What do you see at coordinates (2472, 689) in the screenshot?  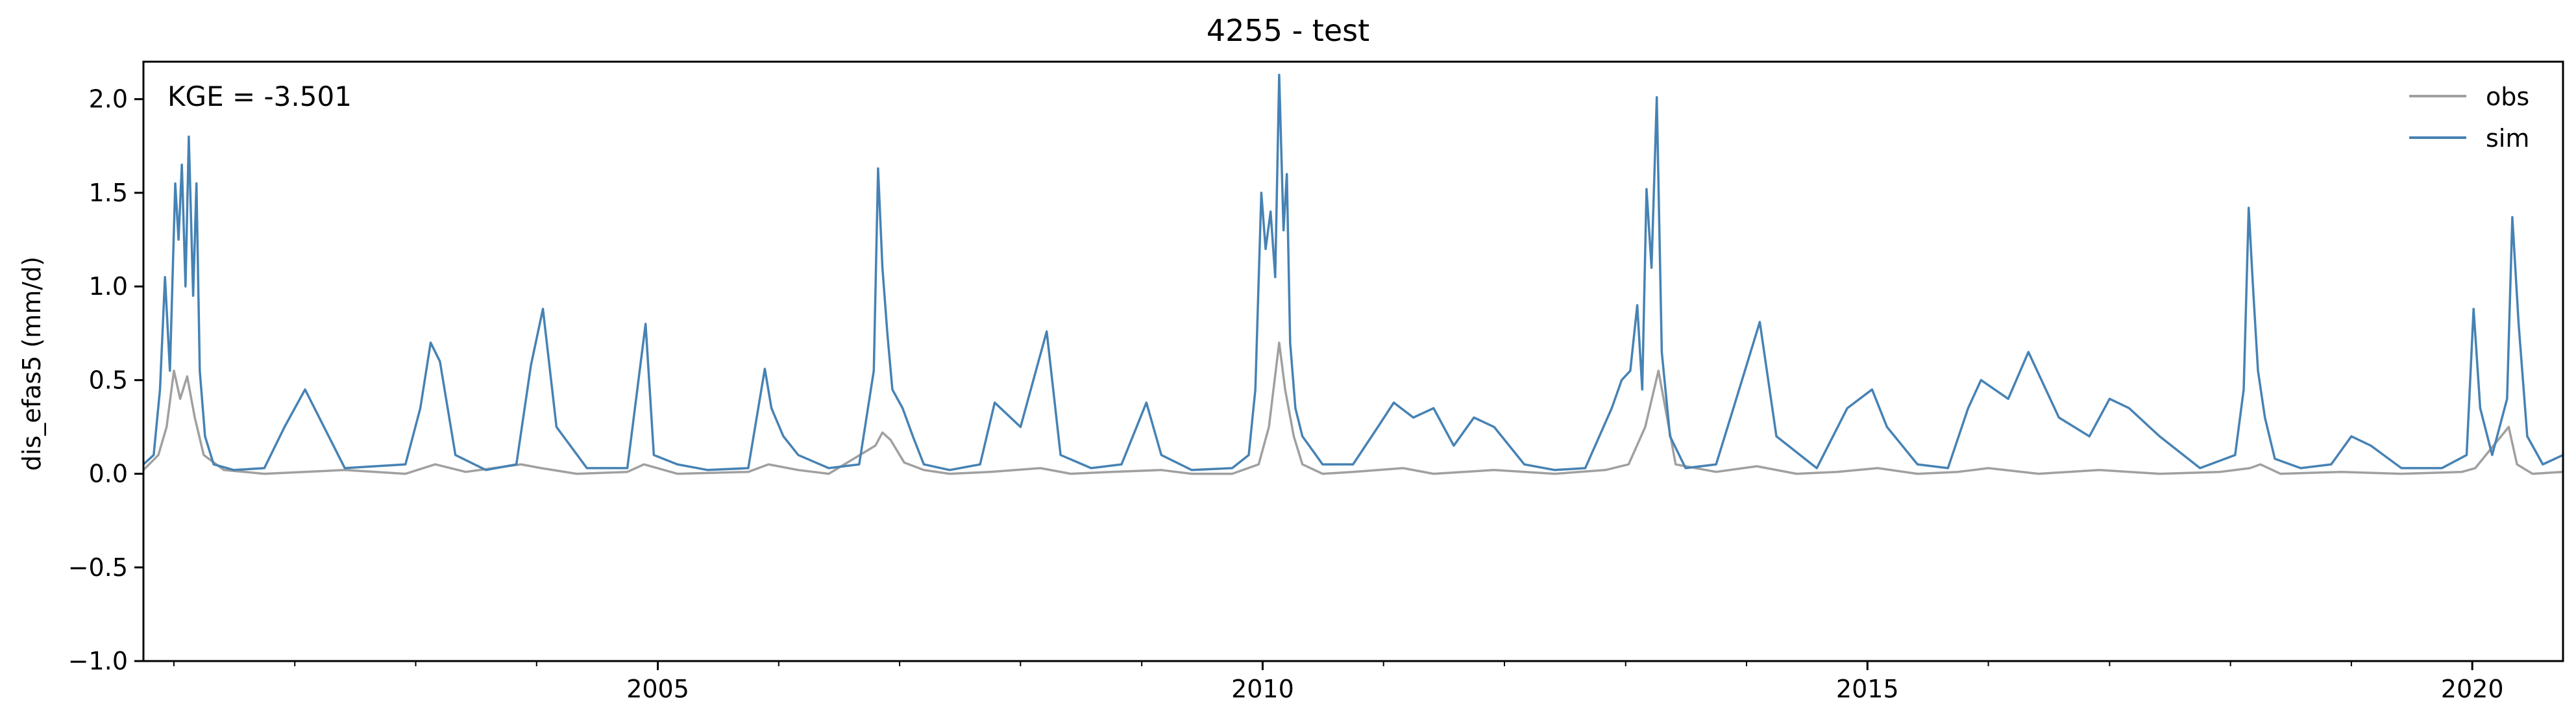 I see `x-tick-label: 2020` at bounding box center [2472, 689].